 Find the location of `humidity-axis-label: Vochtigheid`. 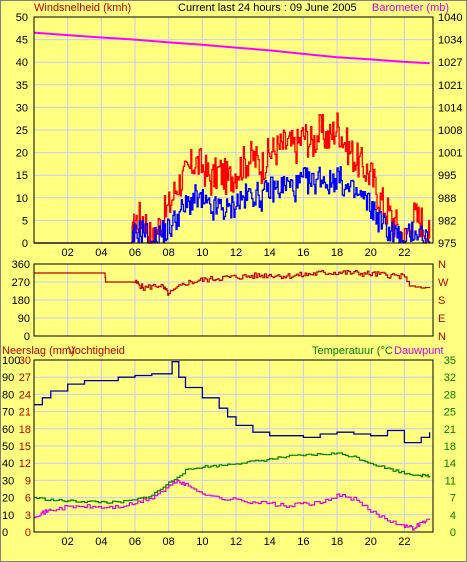

humidity-axis-label: Vochtigheid is located at coordinates (96, 351).